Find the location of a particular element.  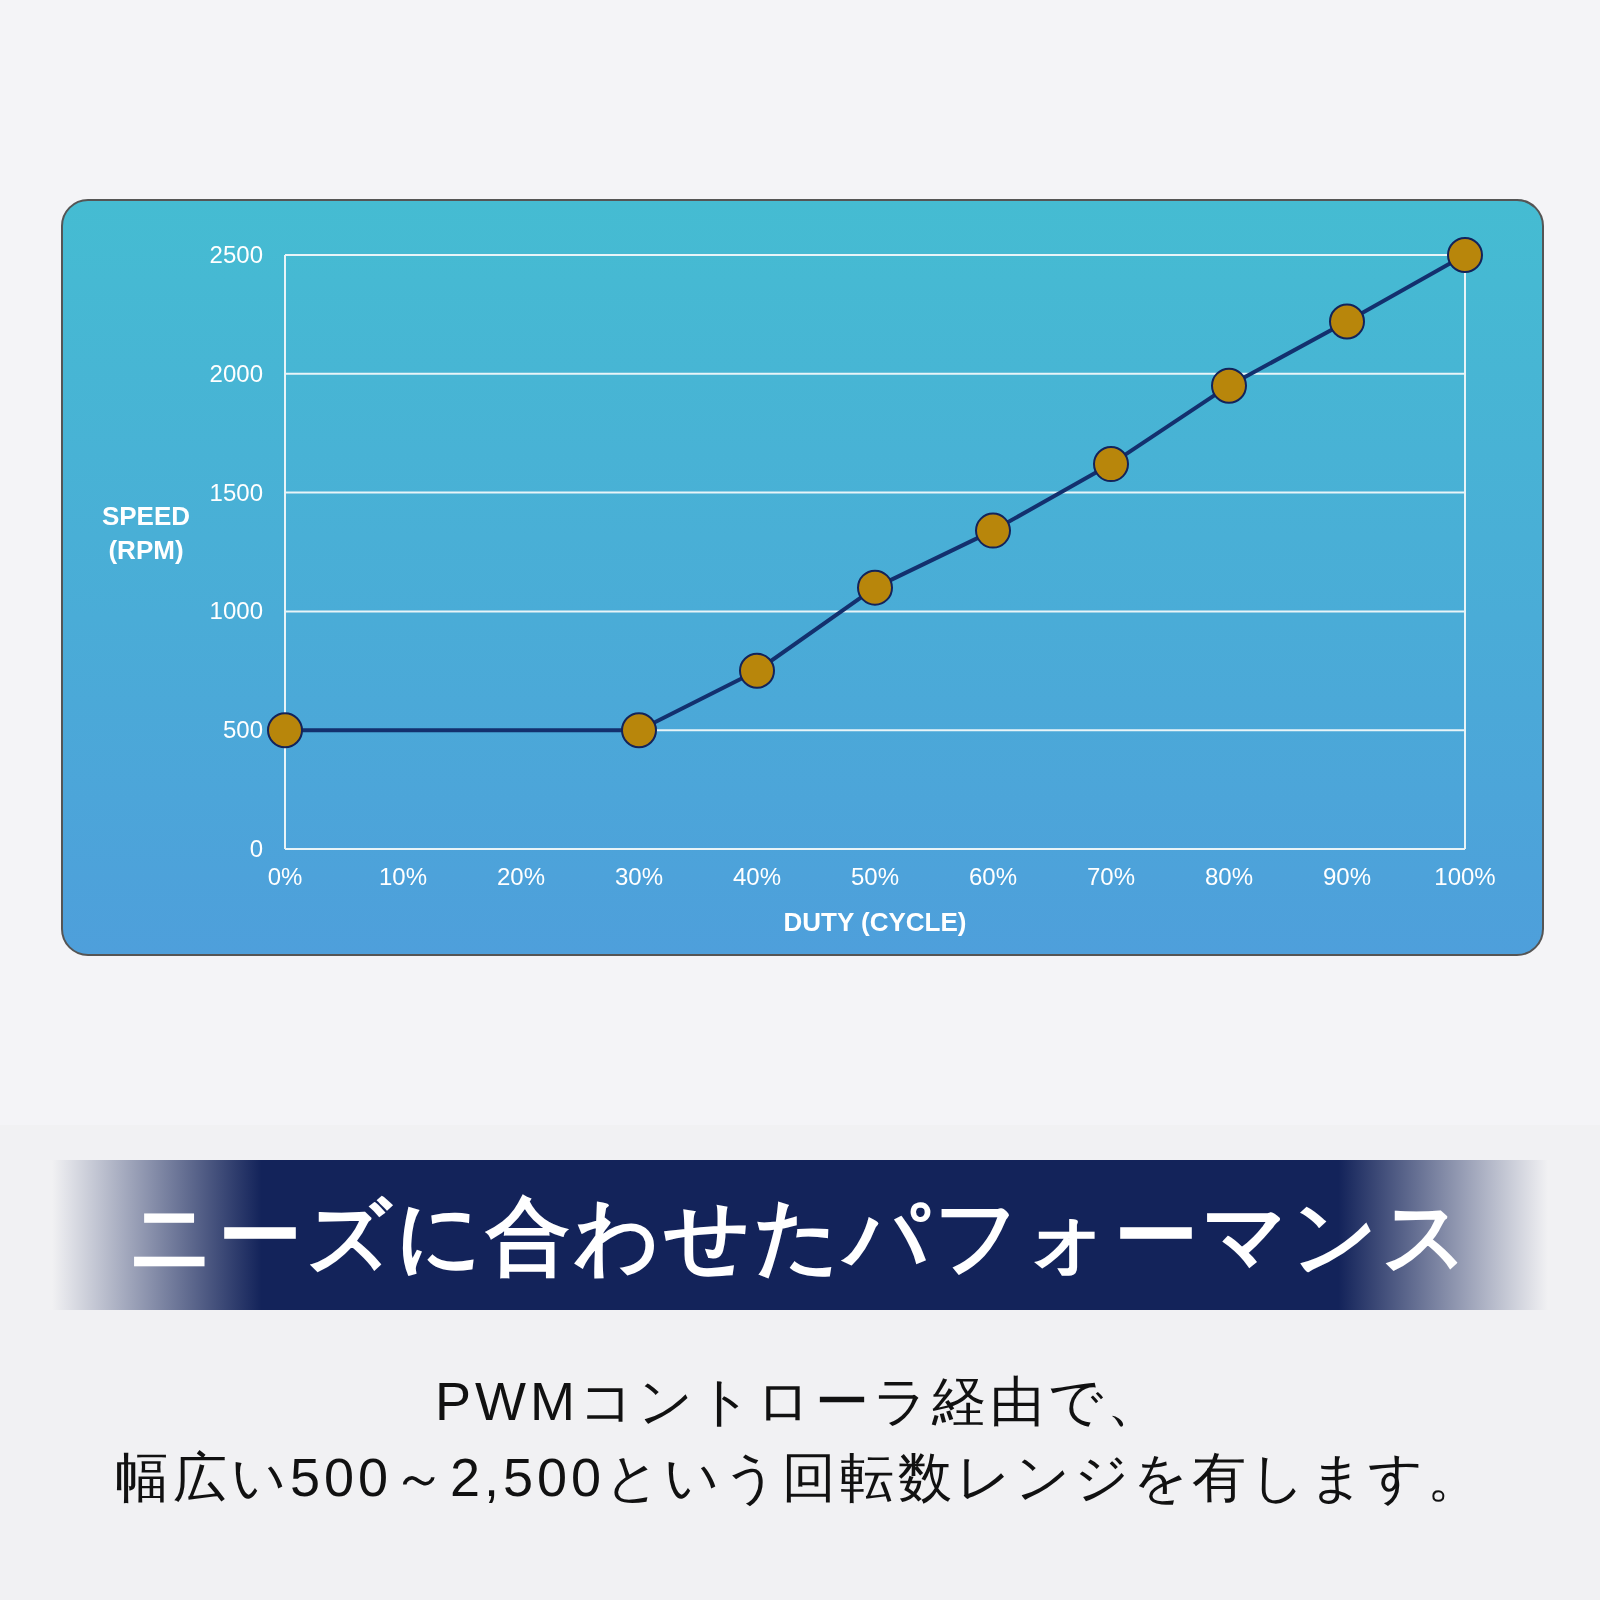

x-tick-label: 80% is located at coordinates (1229, 876).